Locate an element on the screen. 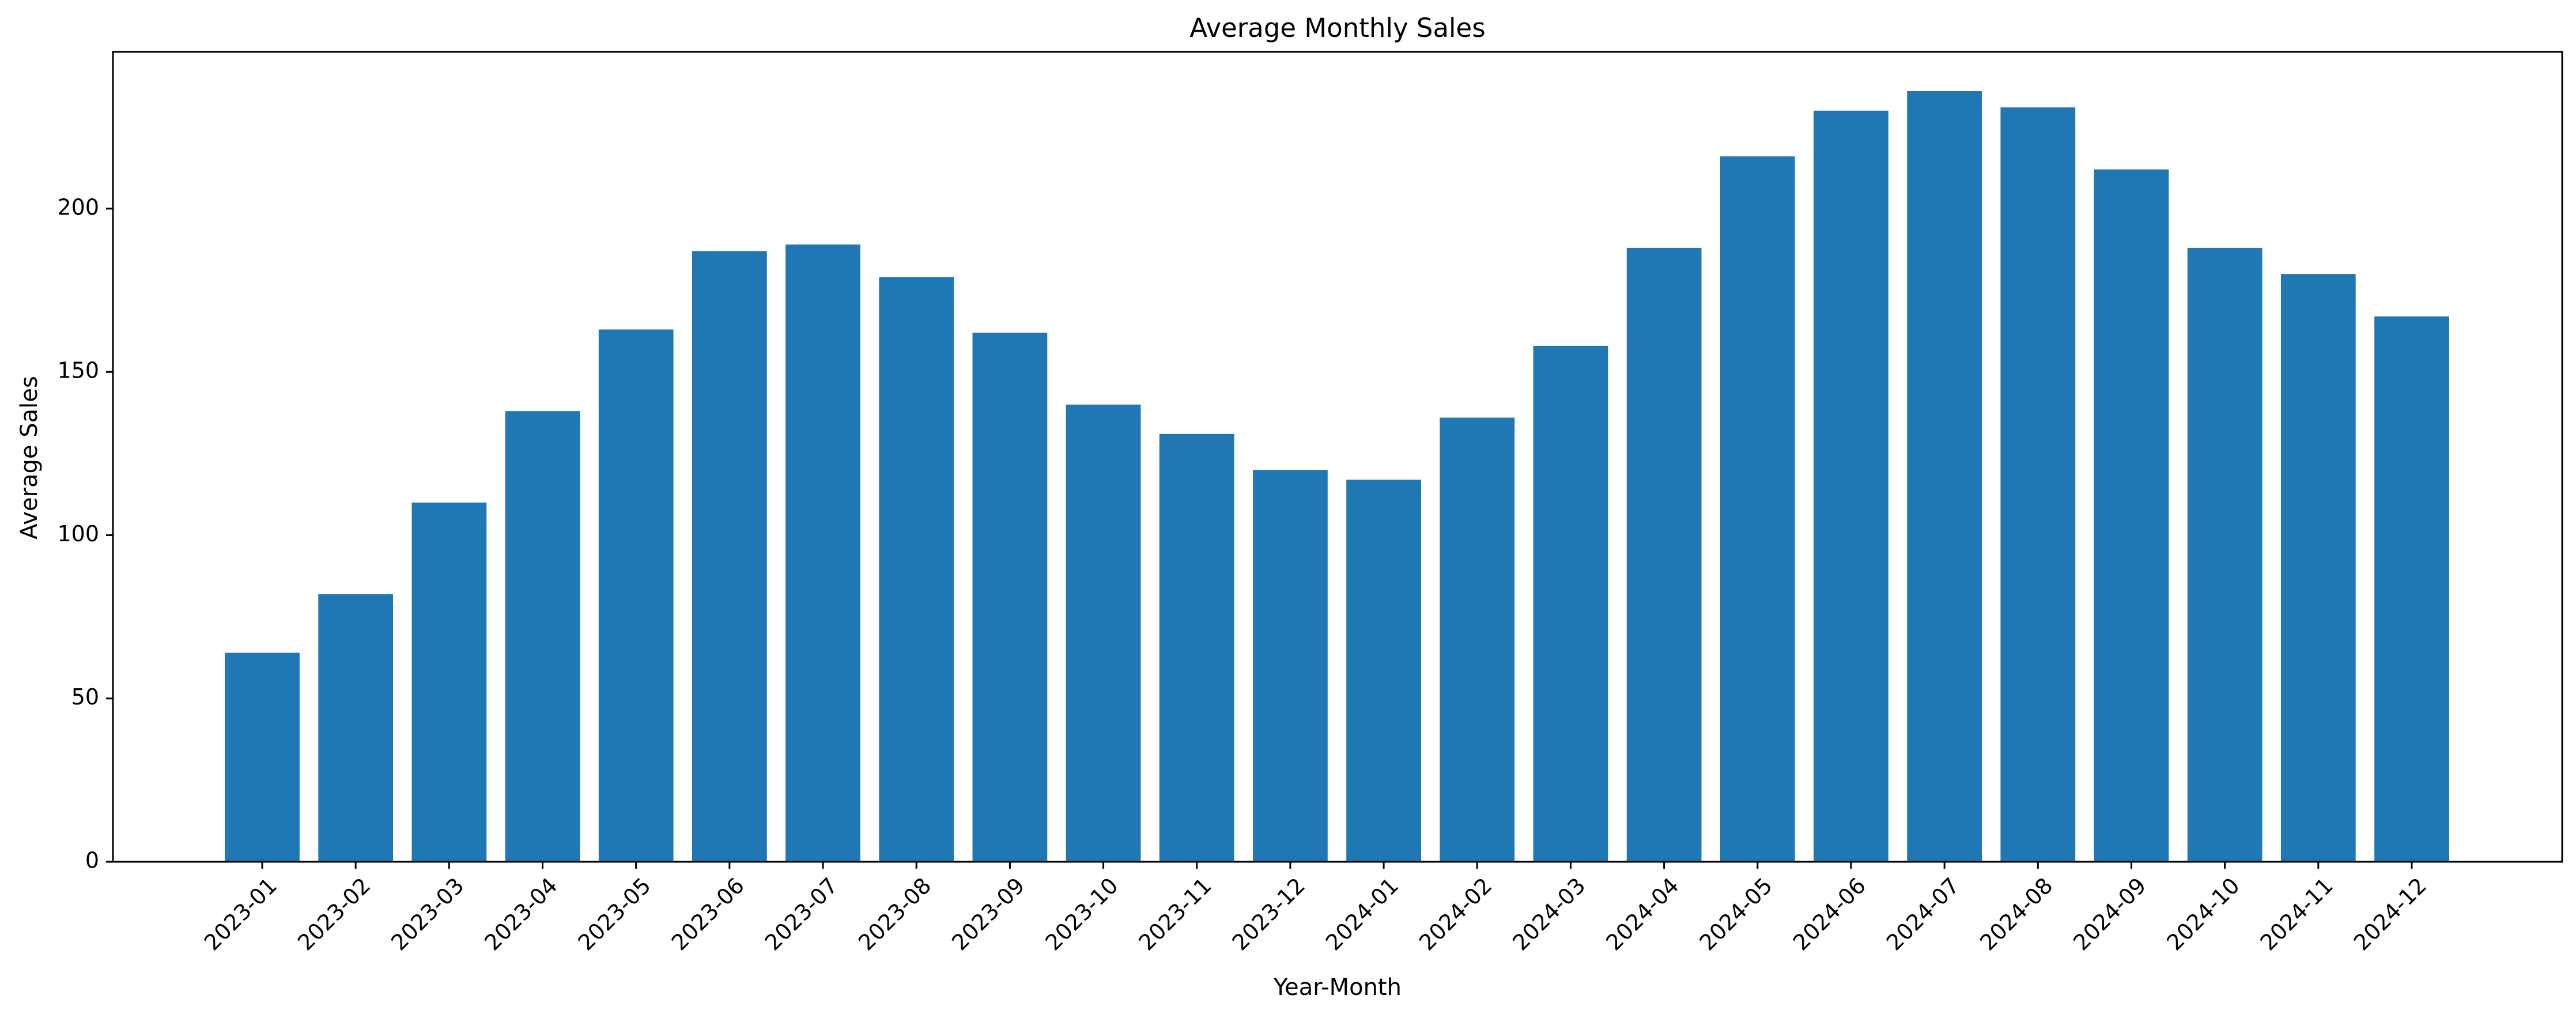 This screenshot has height=1018, width=2576. y-tick-label: 50 is located at coordinates (85, 697).